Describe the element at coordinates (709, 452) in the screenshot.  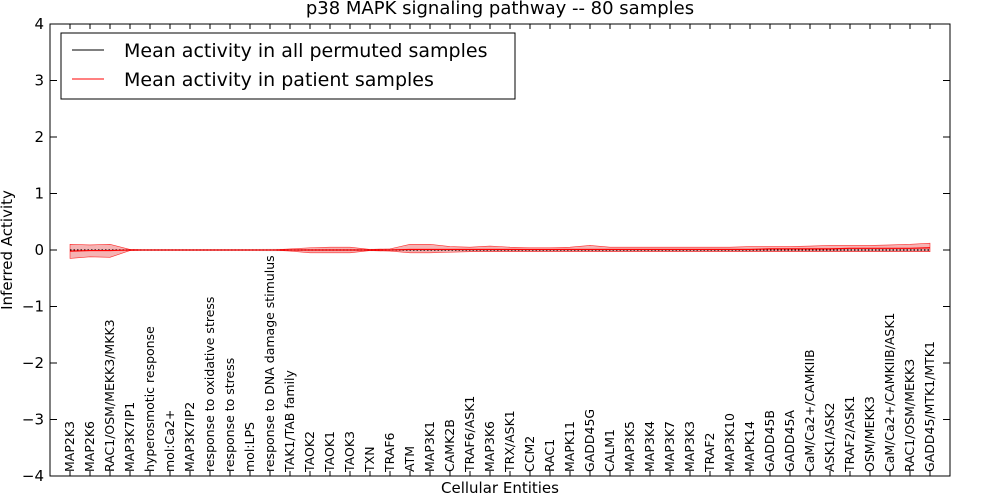
I see `x-tick-label: TRAF2` at that location.